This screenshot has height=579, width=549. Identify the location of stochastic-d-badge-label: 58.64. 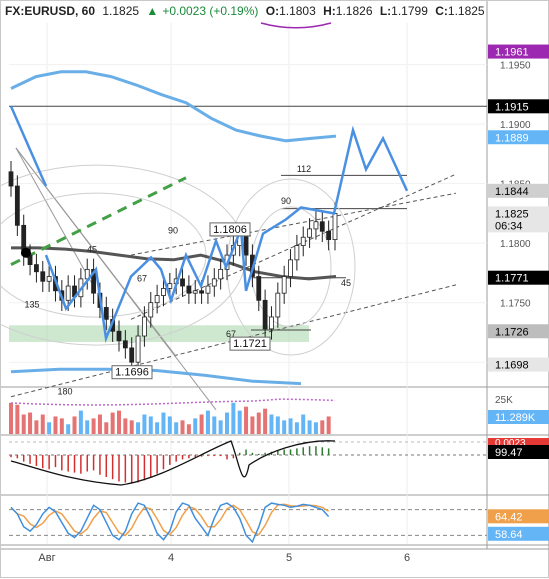
(509, 535).